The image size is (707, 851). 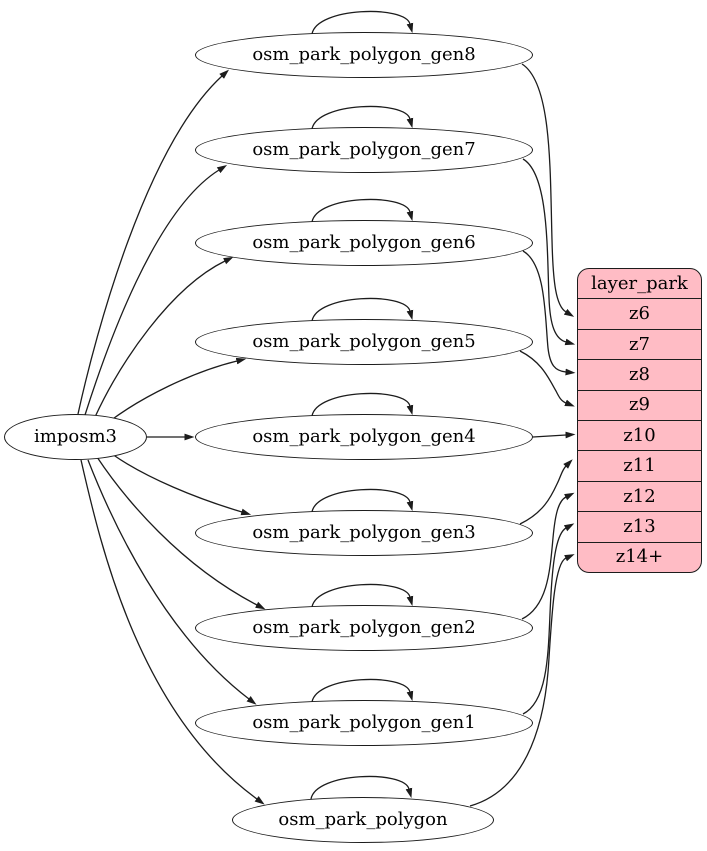 What do you see at coordinates (548, 556) in the screenshot?
I see `edge-osm_park_polygon_gen2-to-z12` at bounding box center [548, 556].